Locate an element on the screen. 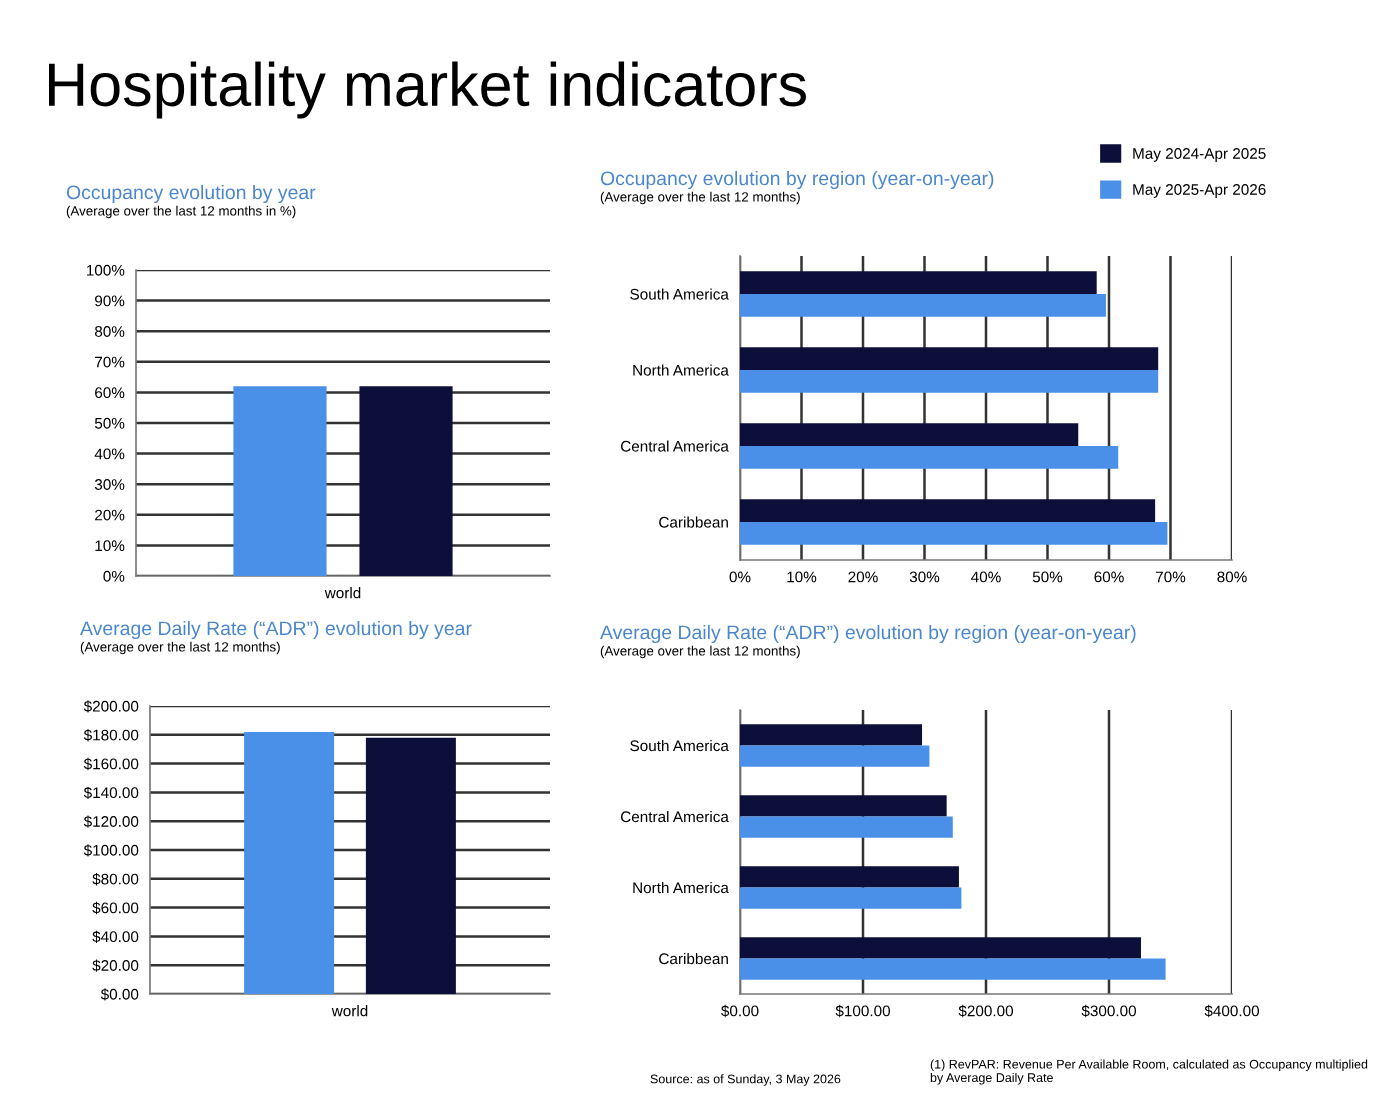 The image size is (1384, 1120). chart-title: Average Daily Rate (“ADR”) evolution by region (year-on-year) is located at coordinates (868, 634).